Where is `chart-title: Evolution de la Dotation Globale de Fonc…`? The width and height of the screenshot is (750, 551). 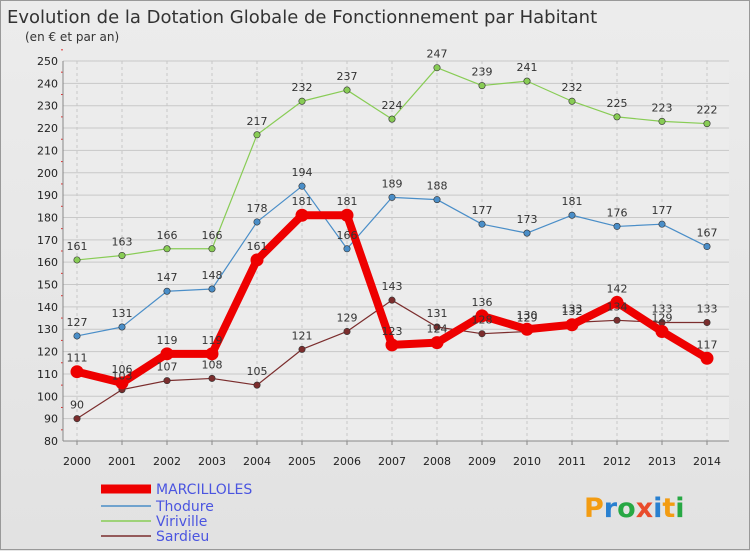
chart-title: Evolution de la Dotation Globale de Fonc… is located at coordinates (302, 17).